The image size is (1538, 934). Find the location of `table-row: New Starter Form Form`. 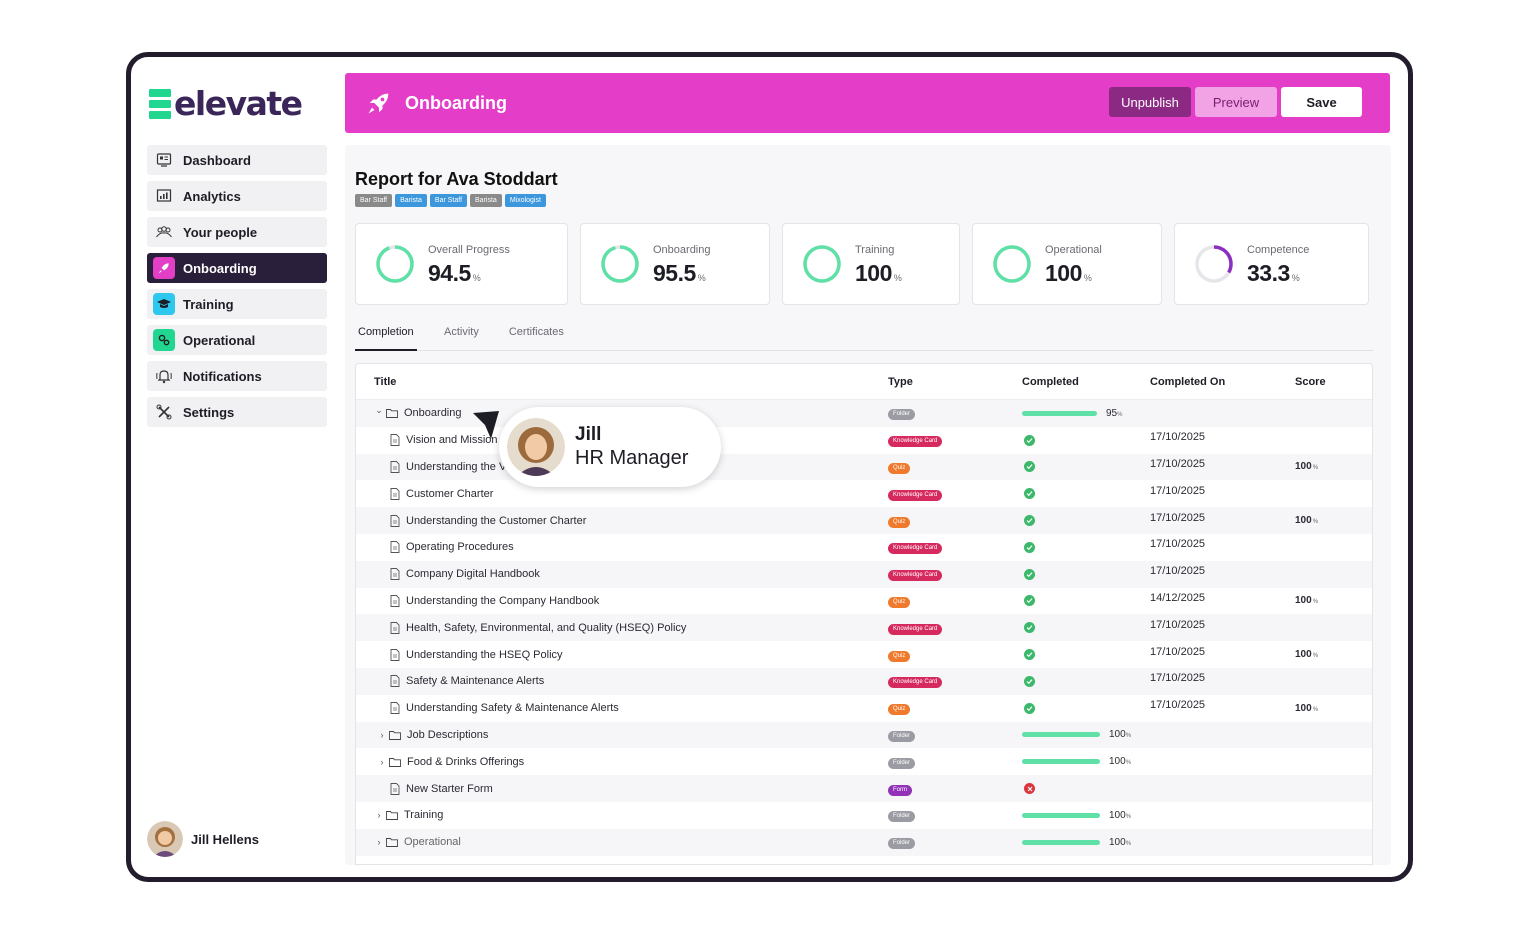

table-row: New Starter Form Form is located at coordinates (864, 788).